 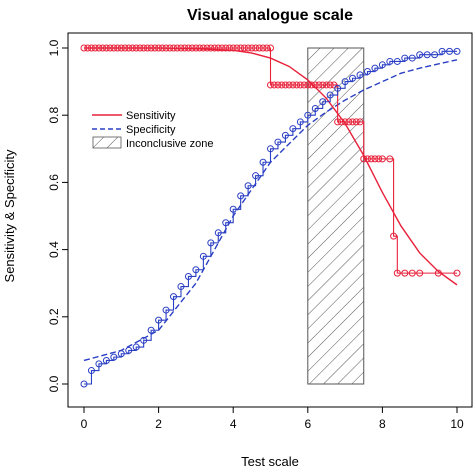 What do you see at coordinates (307, 424) in the screenshot?
I see `x-tick-label: 6` at bounding box center [307, 424].